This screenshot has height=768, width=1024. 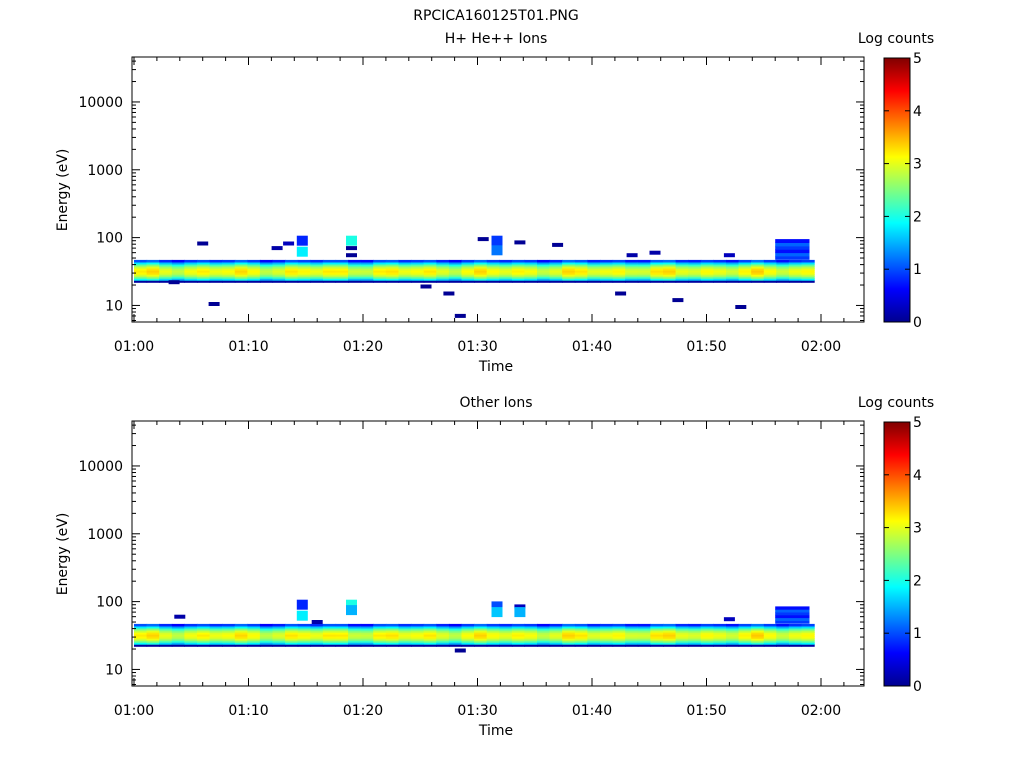 I want to click on end-block, so click(x=792, y=615).